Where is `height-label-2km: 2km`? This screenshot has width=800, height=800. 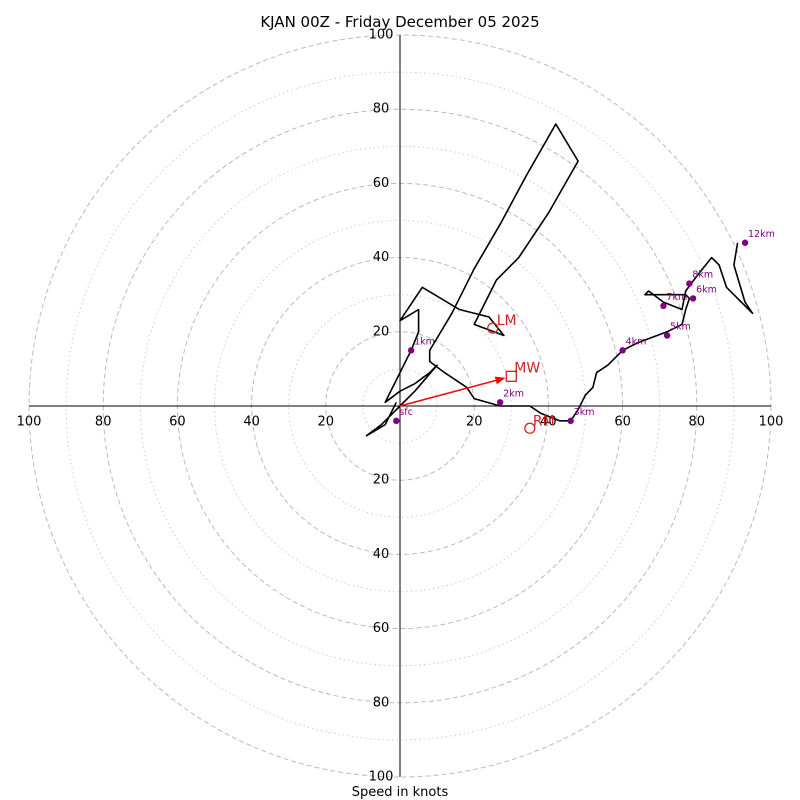 height-label-2km: 2km is located at coordinates (513, 393).